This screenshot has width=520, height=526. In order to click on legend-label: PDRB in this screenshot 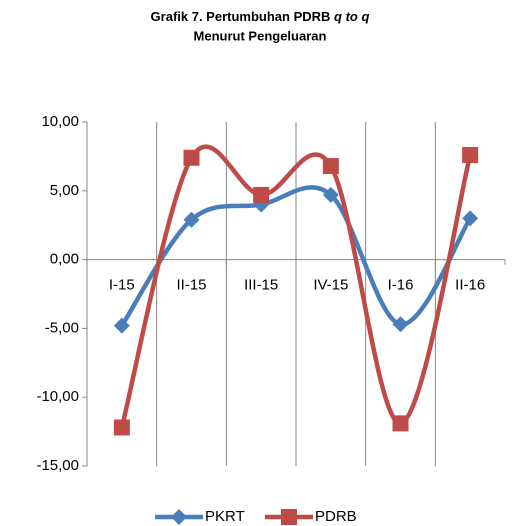, I will do `click(336, 516)`.